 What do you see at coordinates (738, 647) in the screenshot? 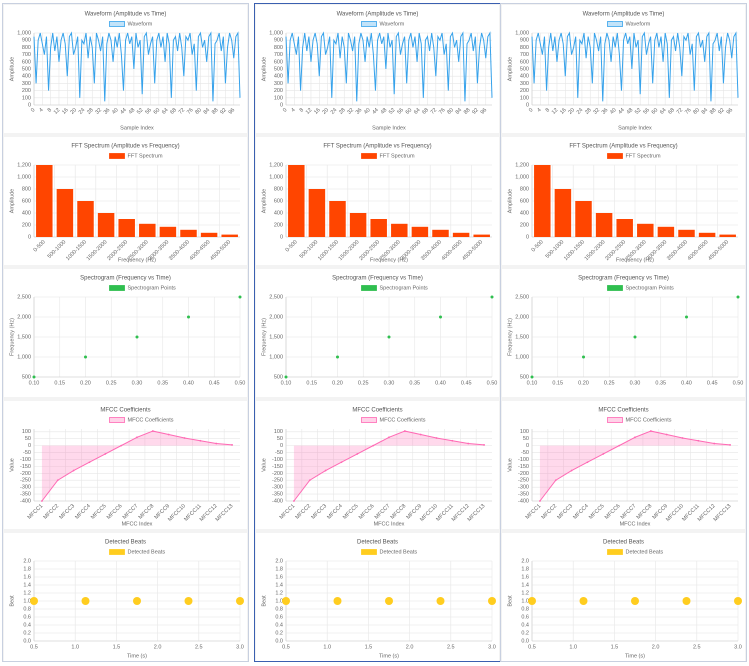
I see `x-tick-label: 3.0` at bounding box center [738, 647].